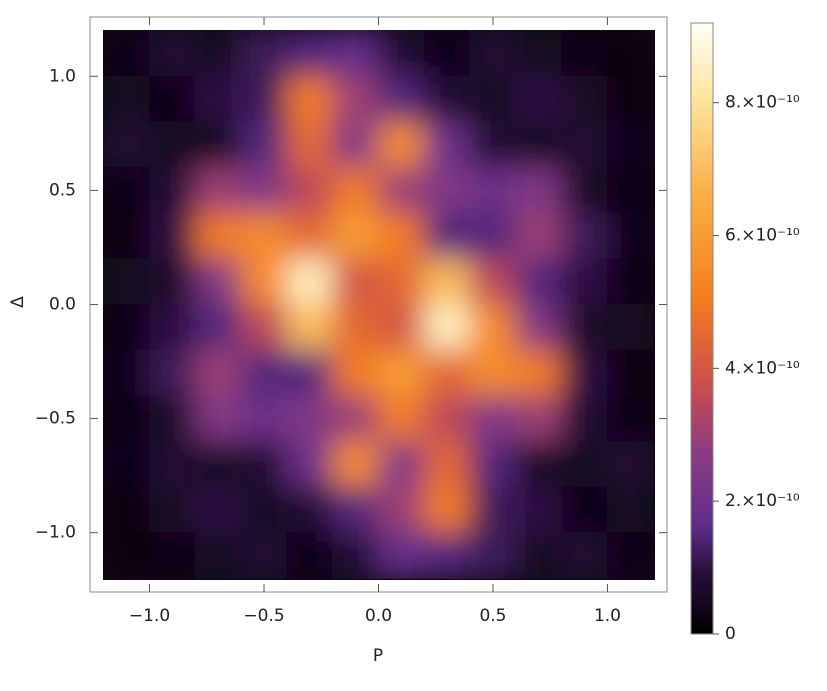  What do you see at coordinates (55, 533) in the screenshot?
I see `y-tick-label: −1.0` at bounding box center [55, 533].